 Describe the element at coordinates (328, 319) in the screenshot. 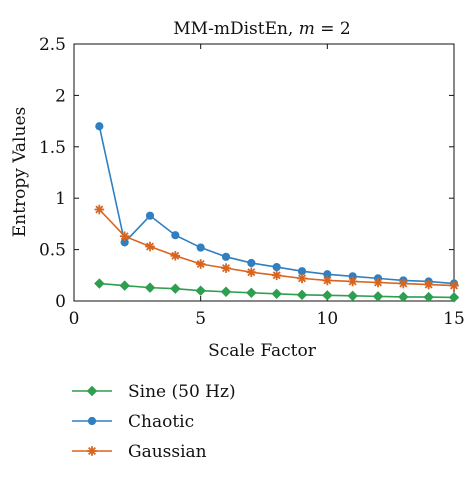

I see `x-tick-label: 10` at that location.